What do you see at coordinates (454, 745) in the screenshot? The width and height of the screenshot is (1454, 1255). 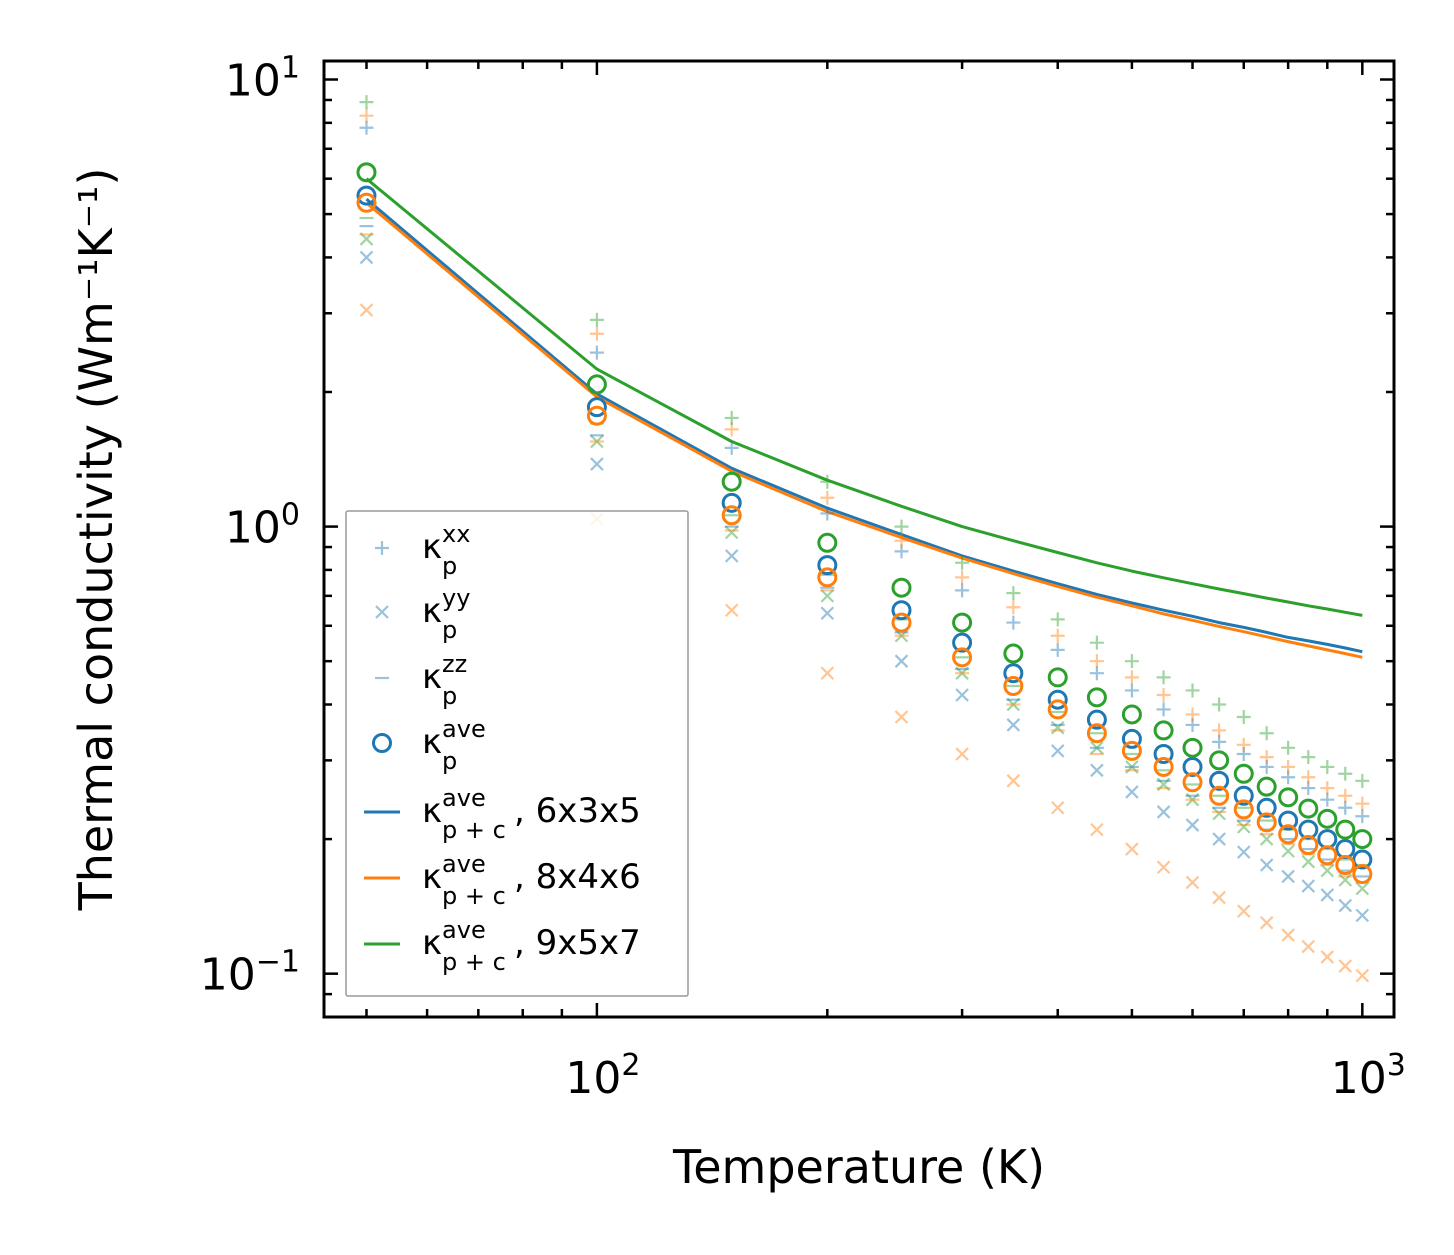 I see `legend-label: κave p` at bounding box center [454, 745].